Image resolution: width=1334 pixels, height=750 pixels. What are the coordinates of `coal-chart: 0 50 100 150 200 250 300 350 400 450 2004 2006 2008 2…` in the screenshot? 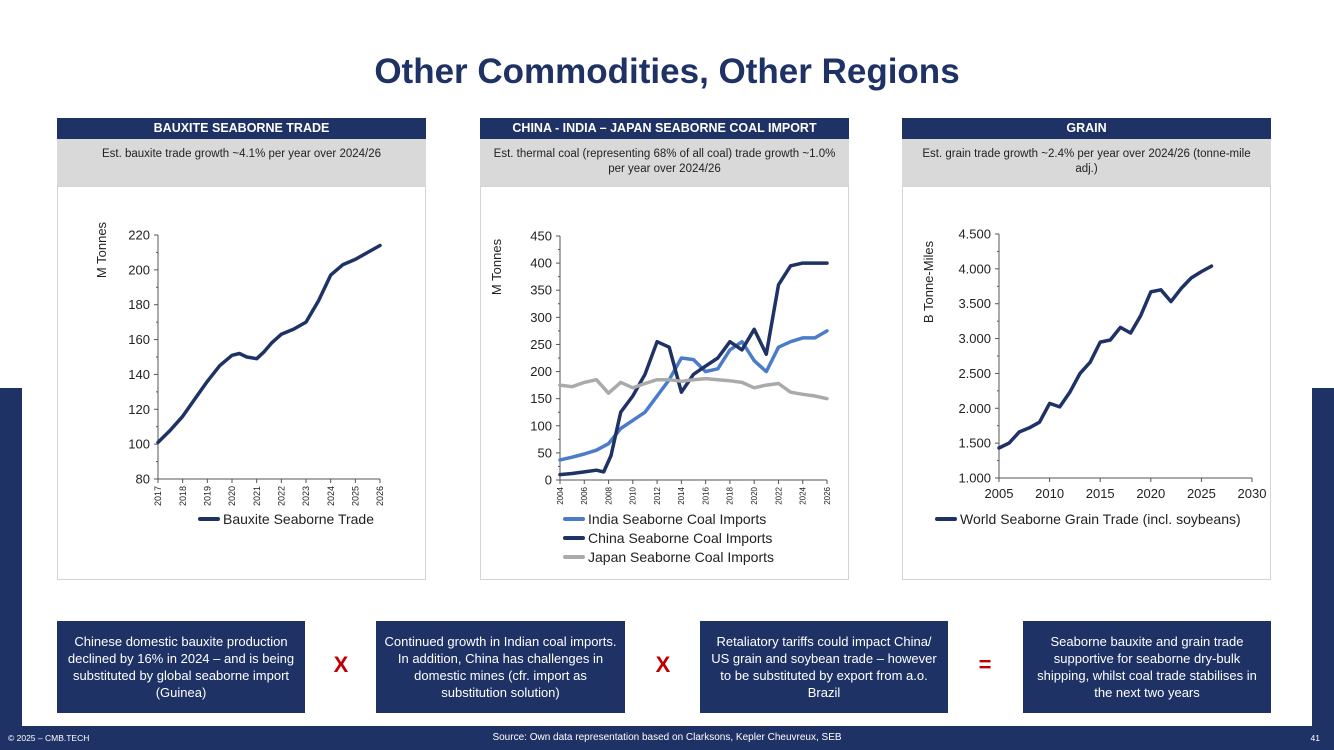 It's located at (660, 397).